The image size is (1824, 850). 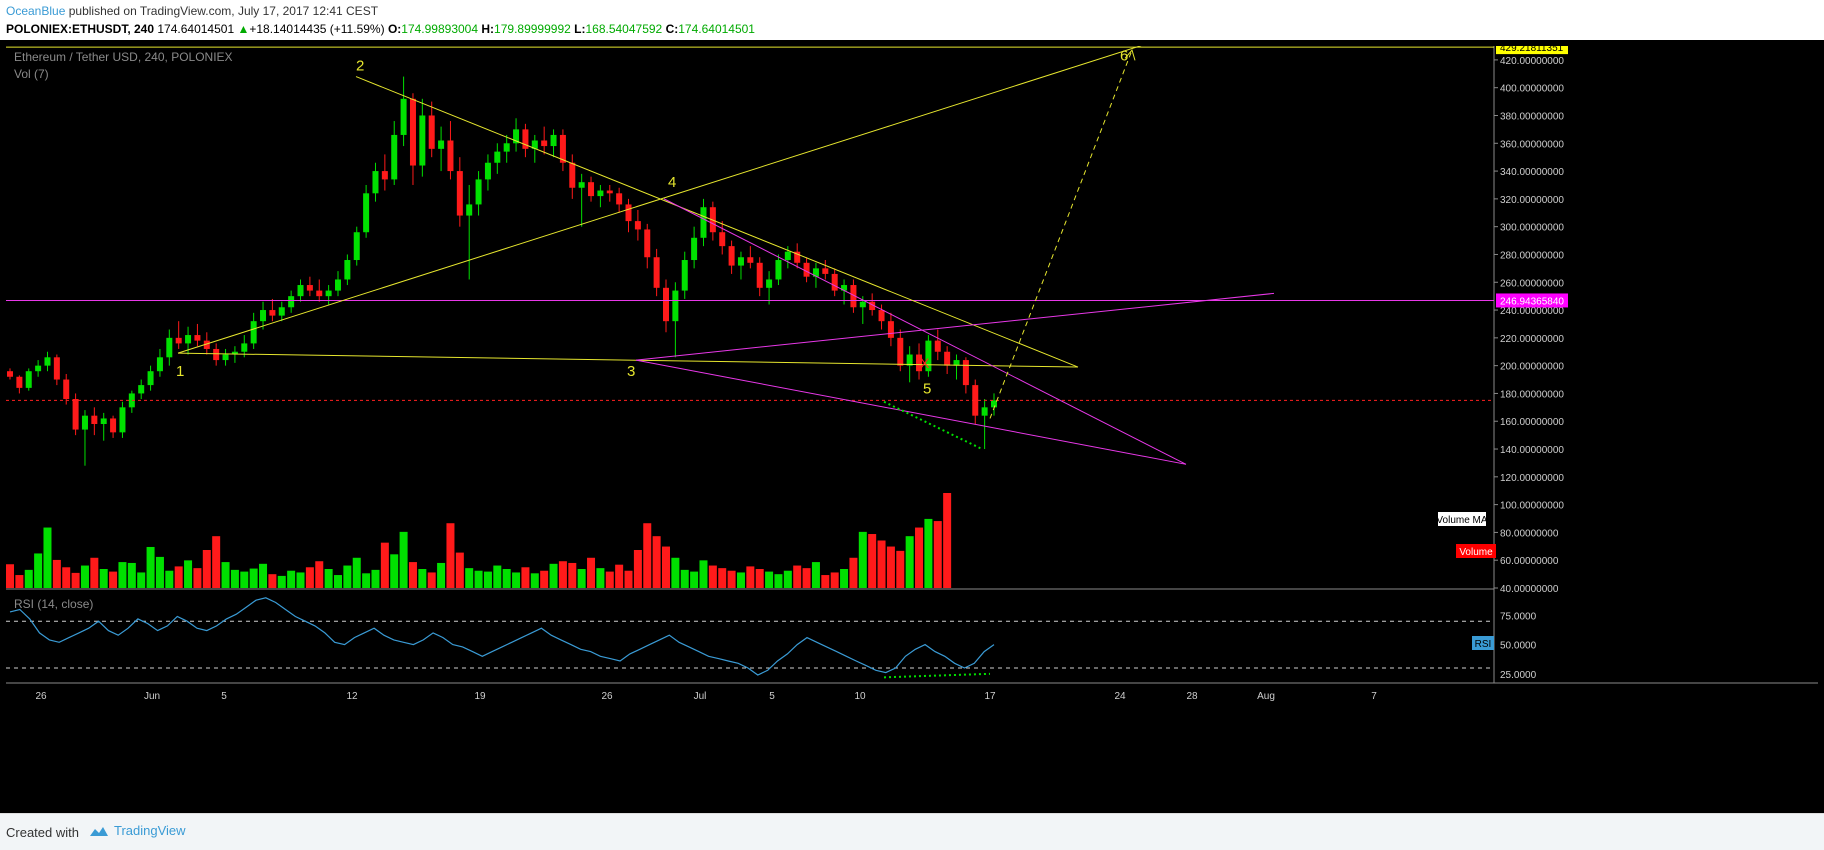 I want to click on rsi-tick-label: 25.0000, so click(x=1518, y=675).